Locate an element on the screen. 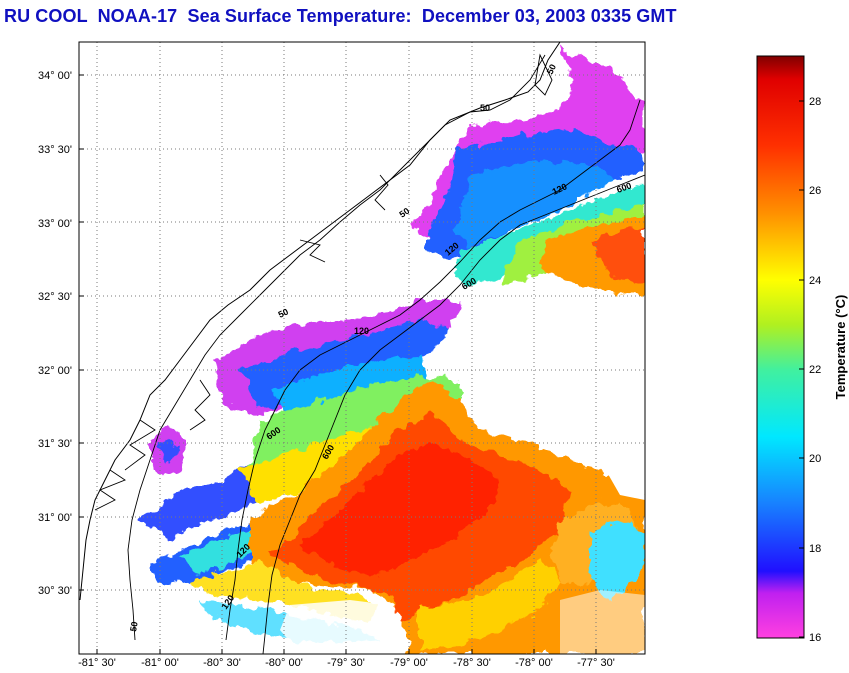  lon-tick-label: -79° 30' is located at coordinates (346, 663).